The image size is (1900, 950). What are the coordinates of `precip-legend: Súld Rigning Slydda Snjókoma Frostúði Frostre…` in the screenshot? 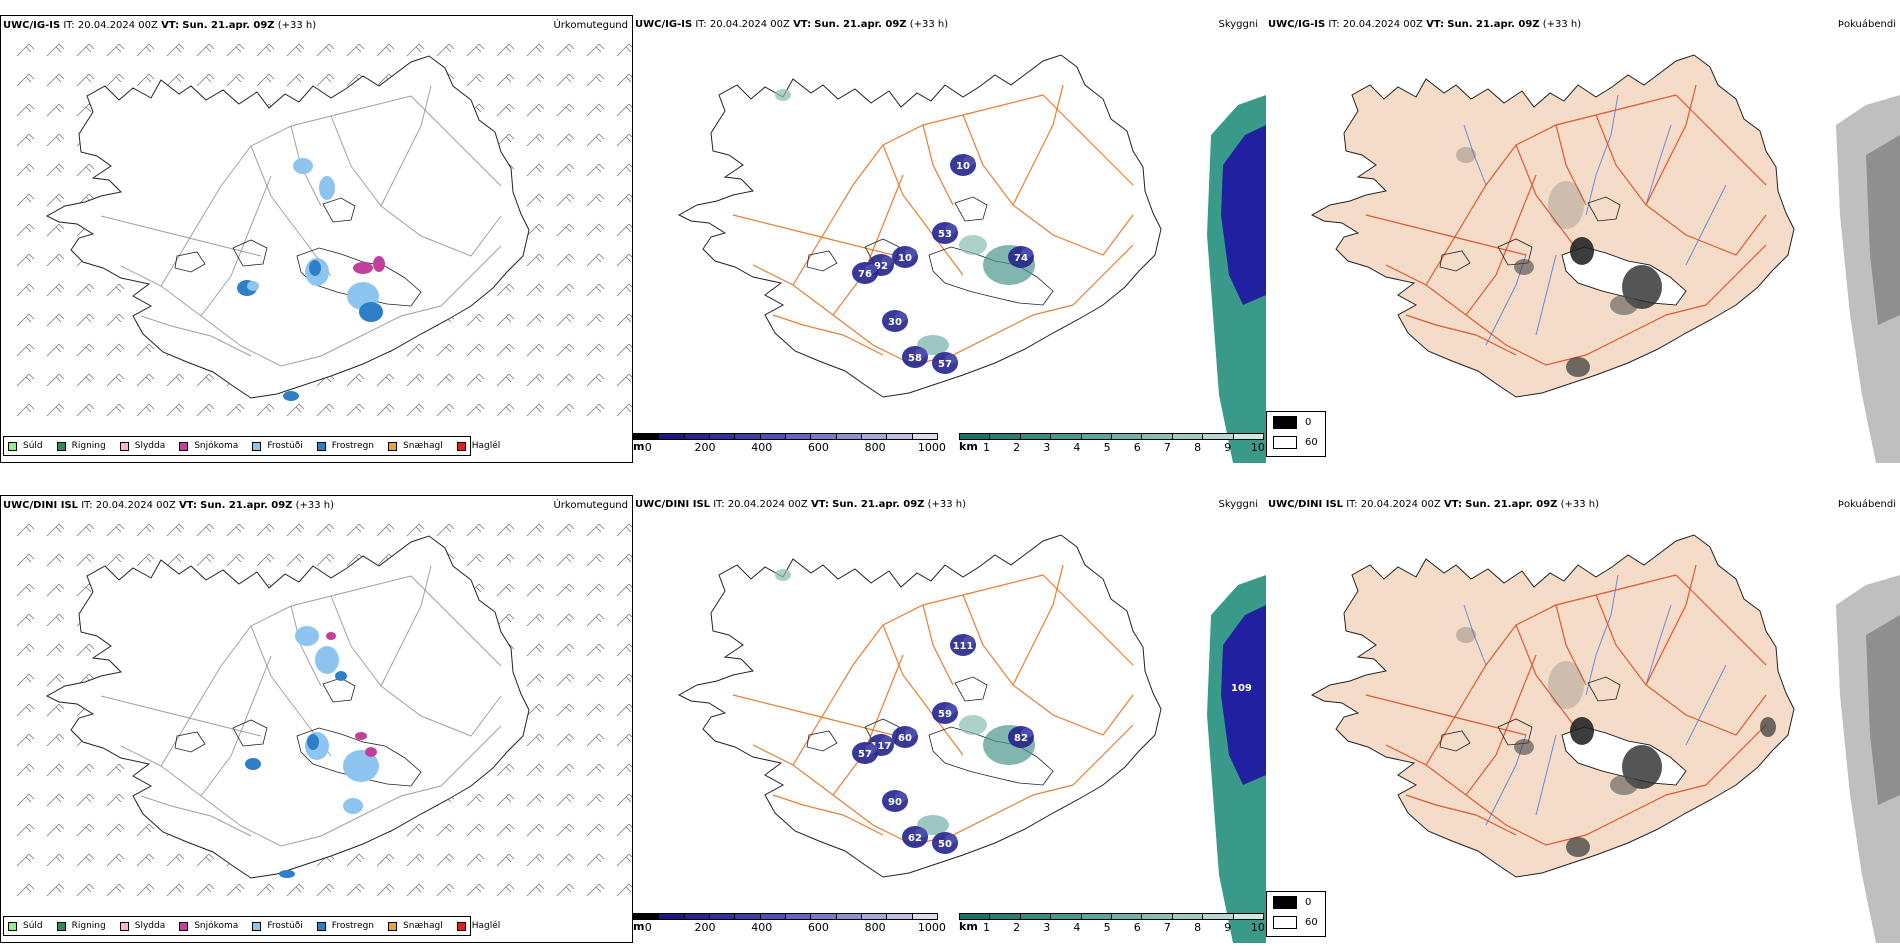 It's located at (251, 926).